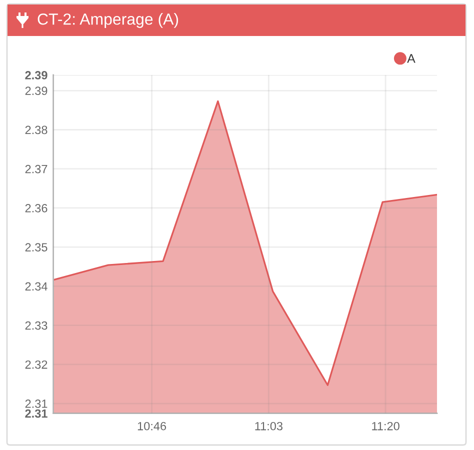 Image resolution: width=474 pixels, height=450 pixels. I want to click on y-tick-label: 2.35, so click(36, 247).